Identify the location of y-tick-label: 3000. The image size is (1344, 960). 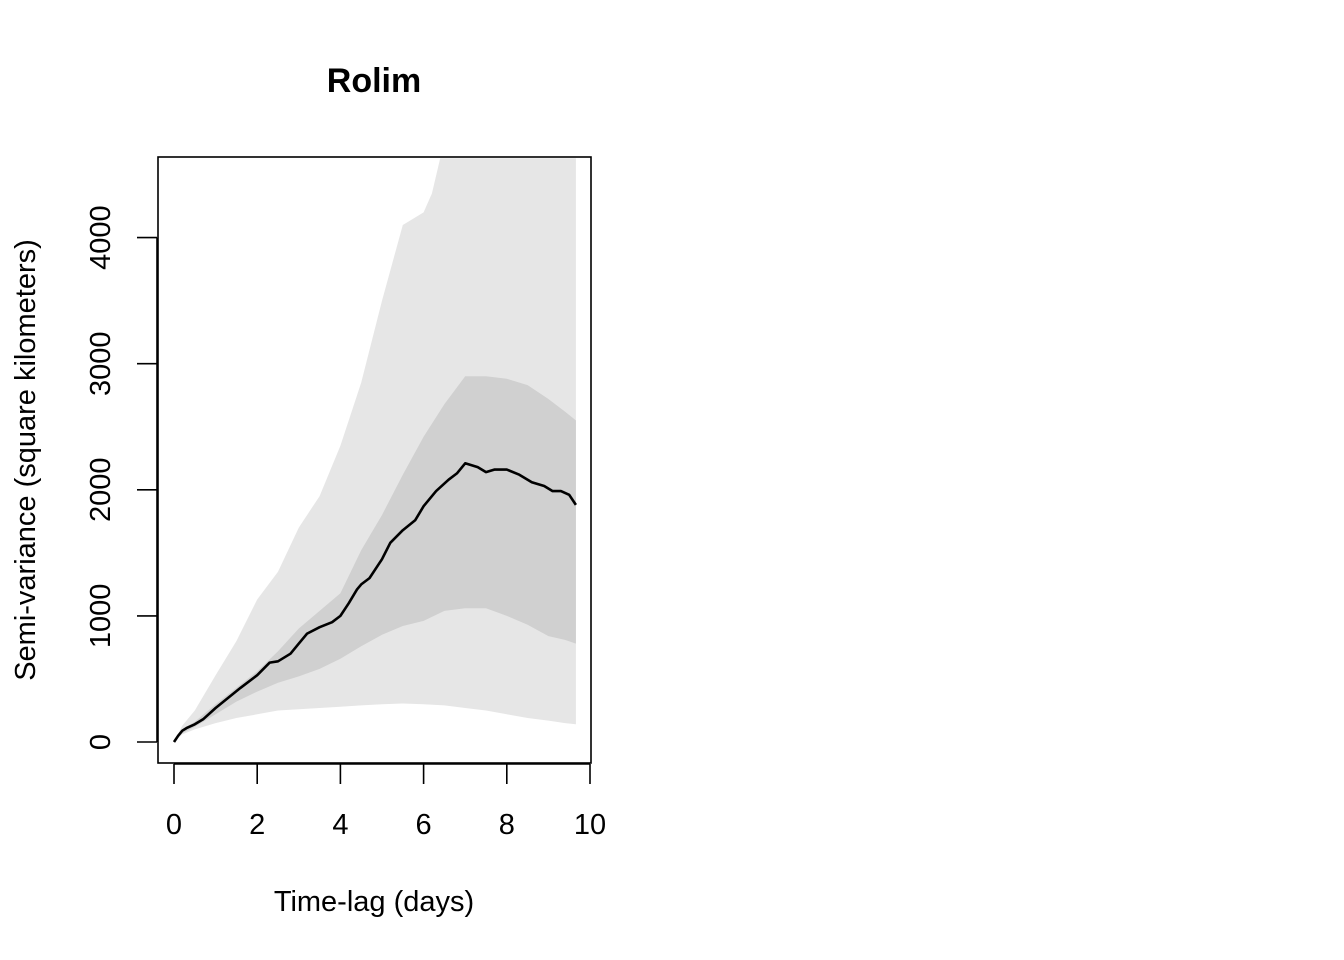
(101, 363).